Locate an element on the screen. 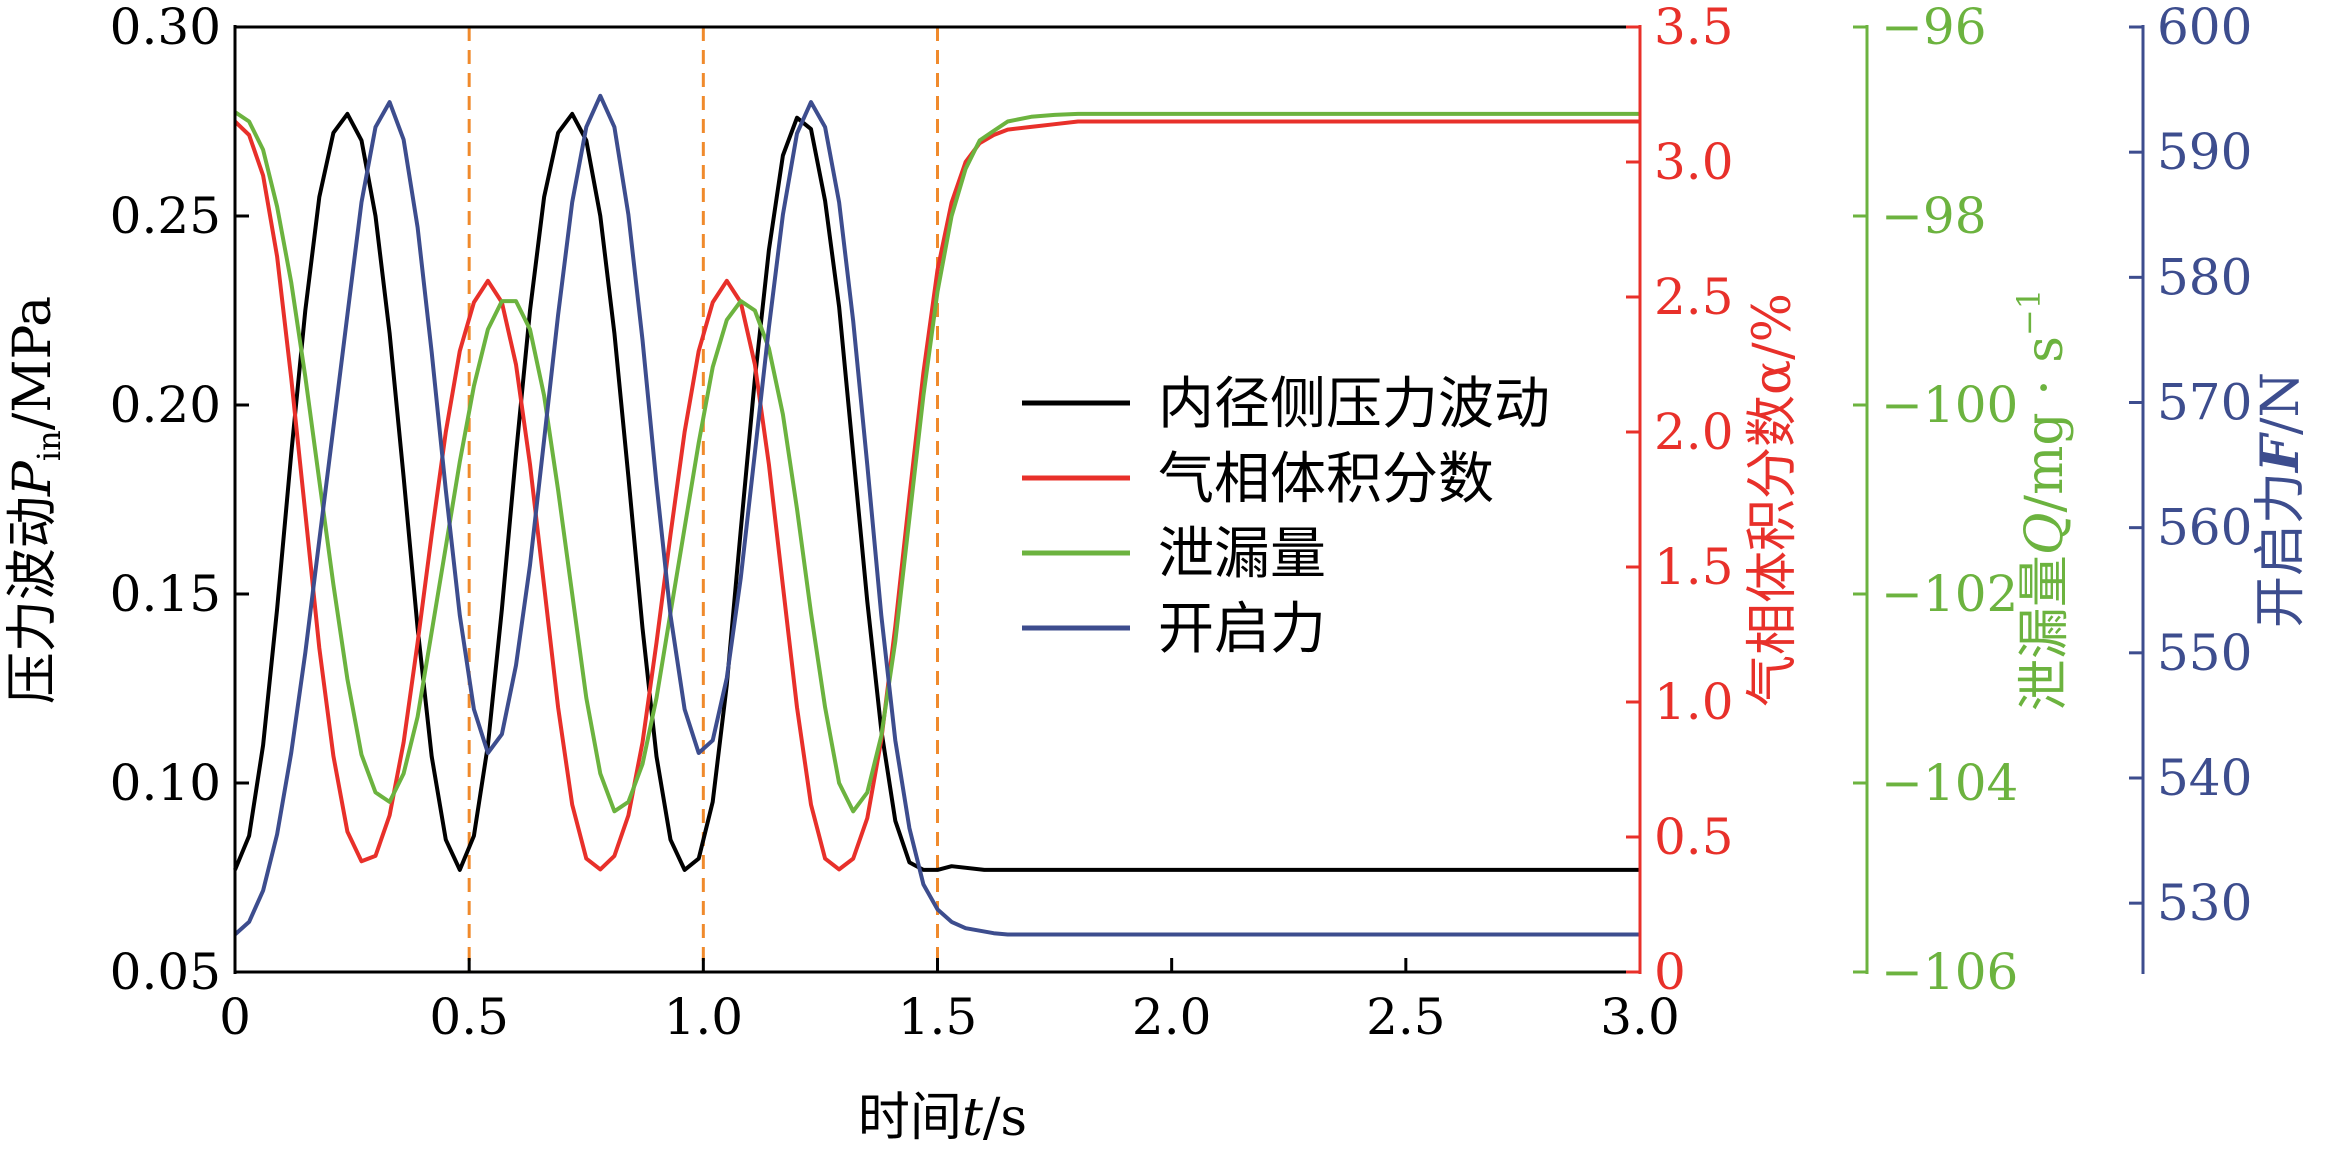 The image size is (2341, 1161). legend-label: 开启力 is located at coordinates (1242, 629).